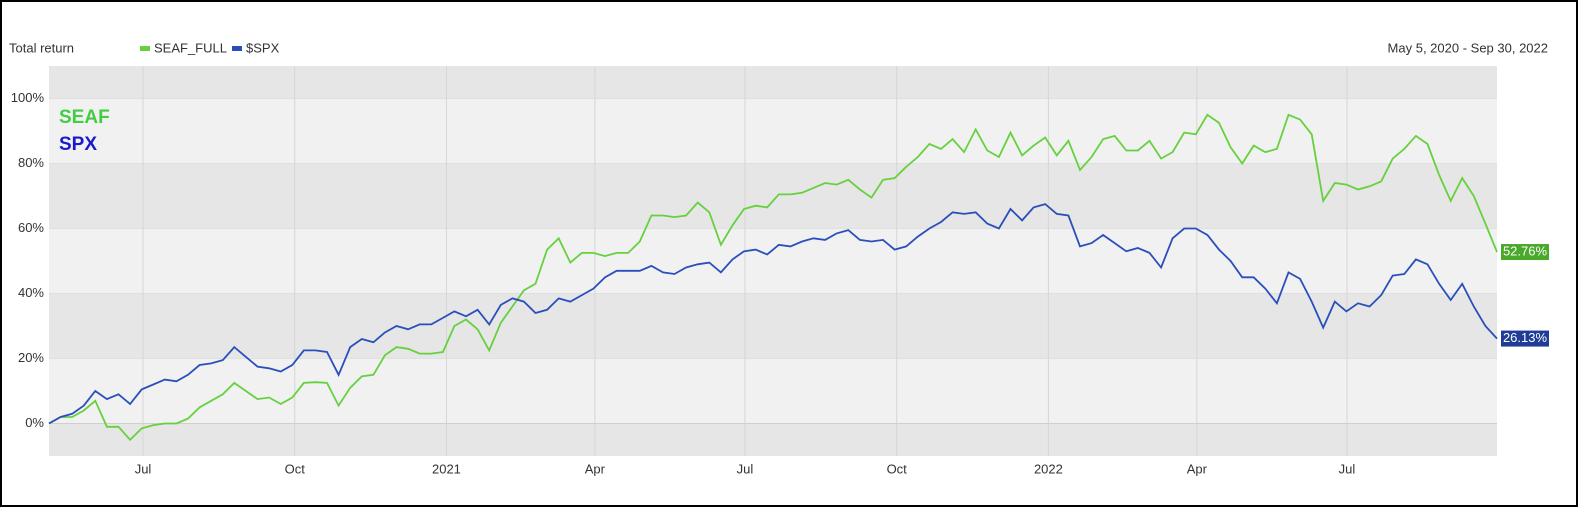 The width and height of the screenshot is (1578, 507). Describe the element at coordinates (1048, 468) in the screenshot. I see `x-tick-label: 2022` at that location.